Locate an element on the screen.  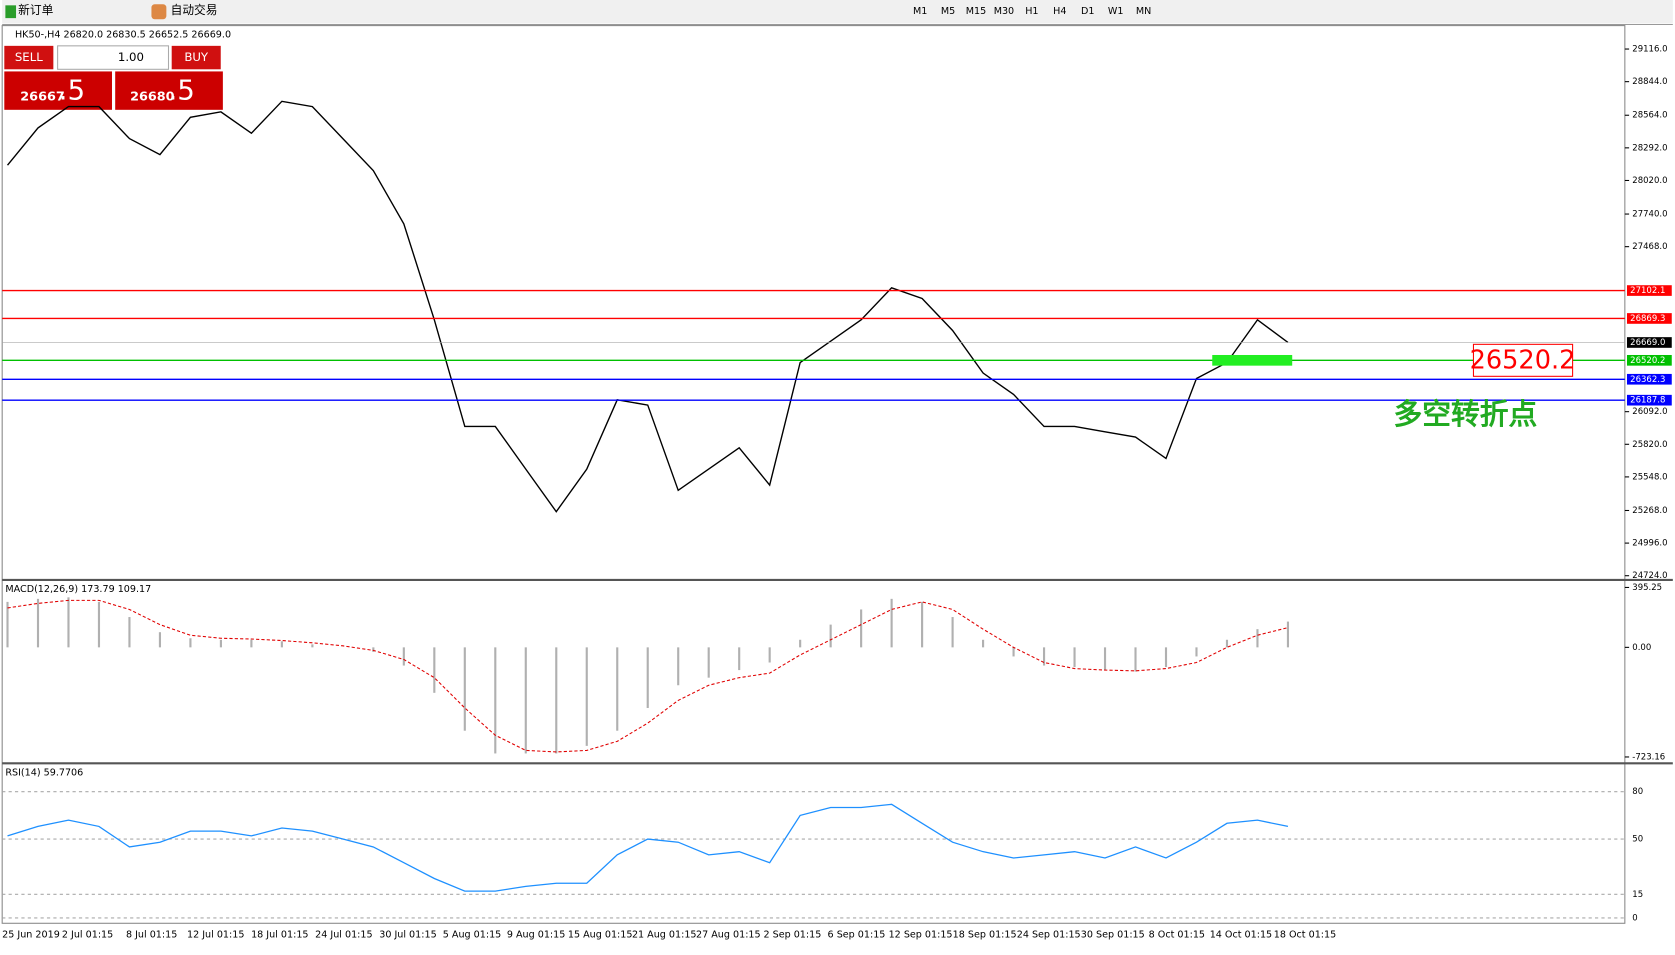
timeframe-button: M5 is located at coordinates (948, 11).